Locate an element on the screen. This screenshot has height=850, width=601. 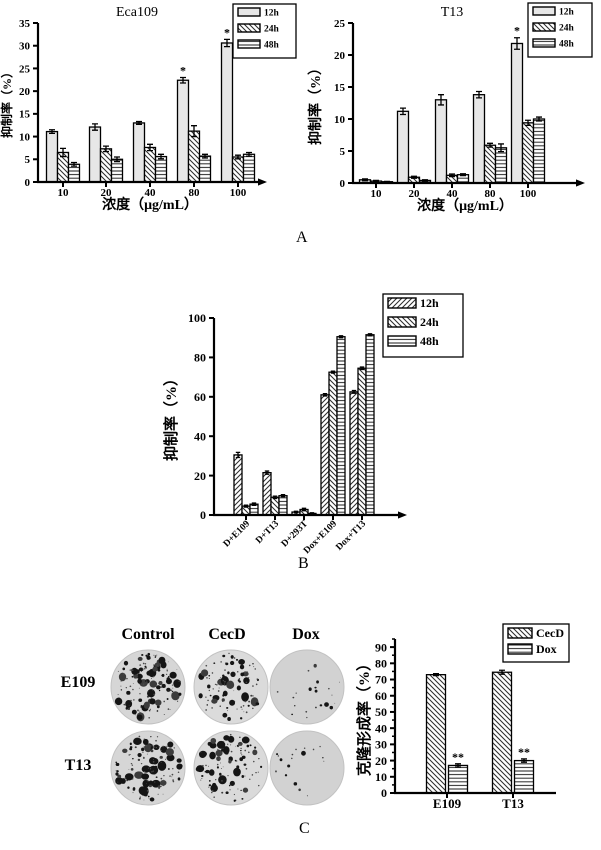
colony-dish-e109-control is located at coordinates (148, 687).